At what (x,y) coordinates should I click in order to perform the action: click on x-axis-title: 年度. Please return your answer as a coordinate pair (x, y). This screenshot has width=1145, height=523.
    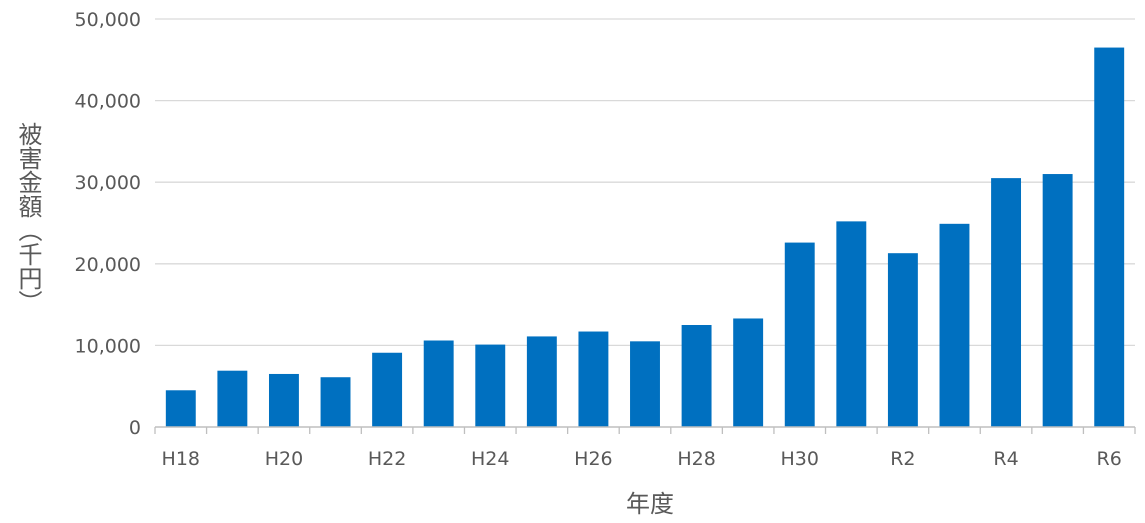
    Looking at the image, I should click on (650, 504).